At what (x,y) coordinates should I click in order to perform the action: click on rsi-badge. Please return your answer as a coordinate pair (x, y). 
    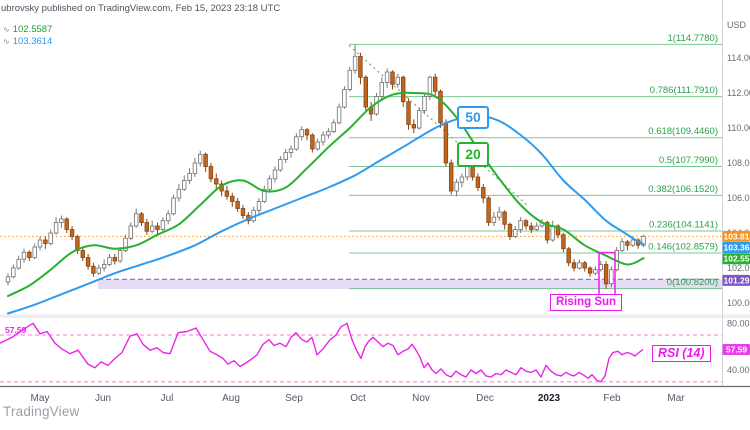
    Looking at the image, I should click on (736, 349).